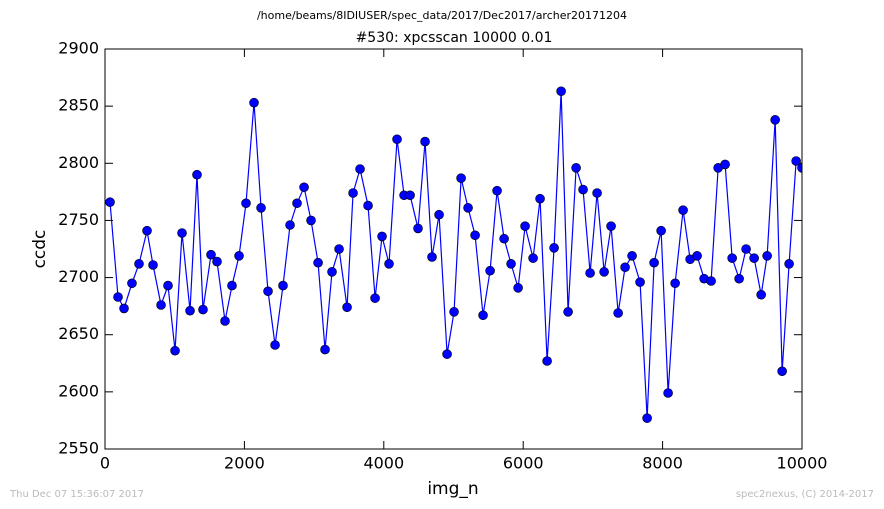 The image size is (884, 509). Describe the element at coordinates (78, 333) in the screenshot. I see `y-tick-label: 2650` at that location.